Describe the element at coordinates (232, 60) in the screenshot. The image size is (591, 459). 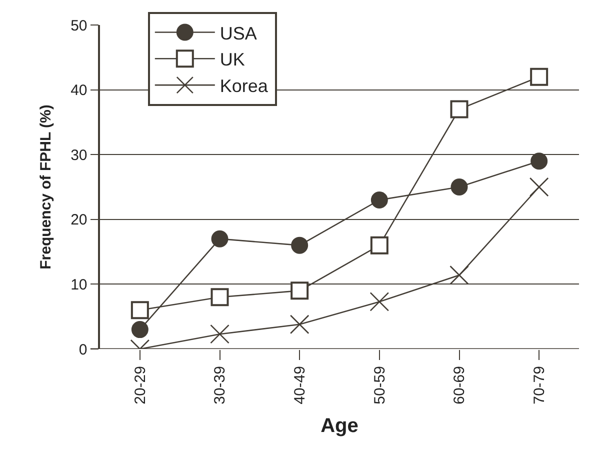
I see `legend-label: UK` at that location.